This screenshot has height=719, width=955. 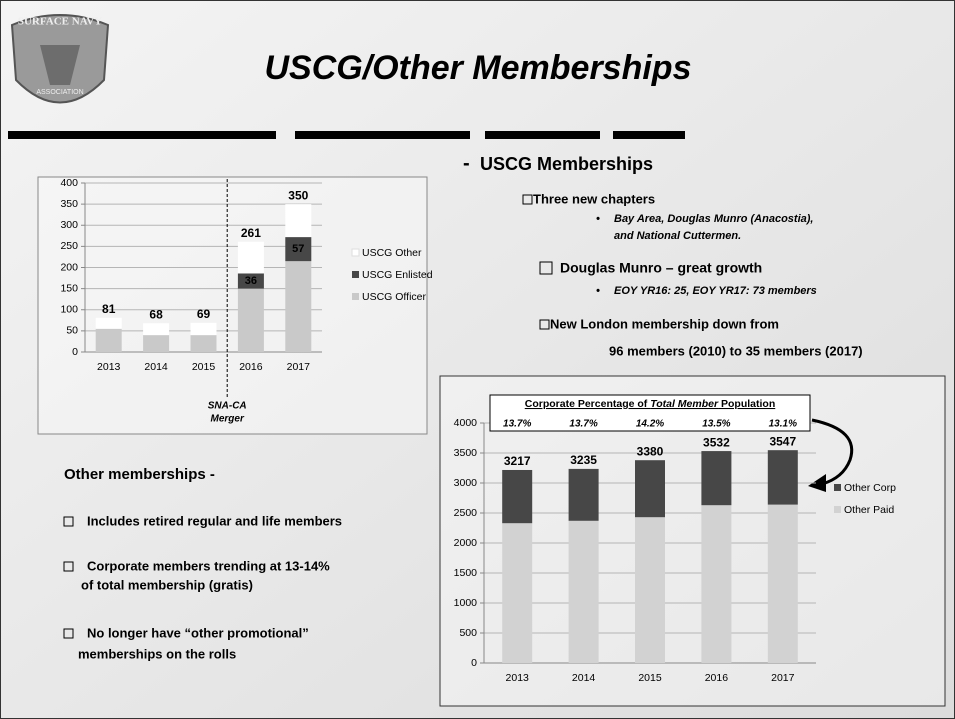 I want to click on arrow, so click(x=832, y=452).